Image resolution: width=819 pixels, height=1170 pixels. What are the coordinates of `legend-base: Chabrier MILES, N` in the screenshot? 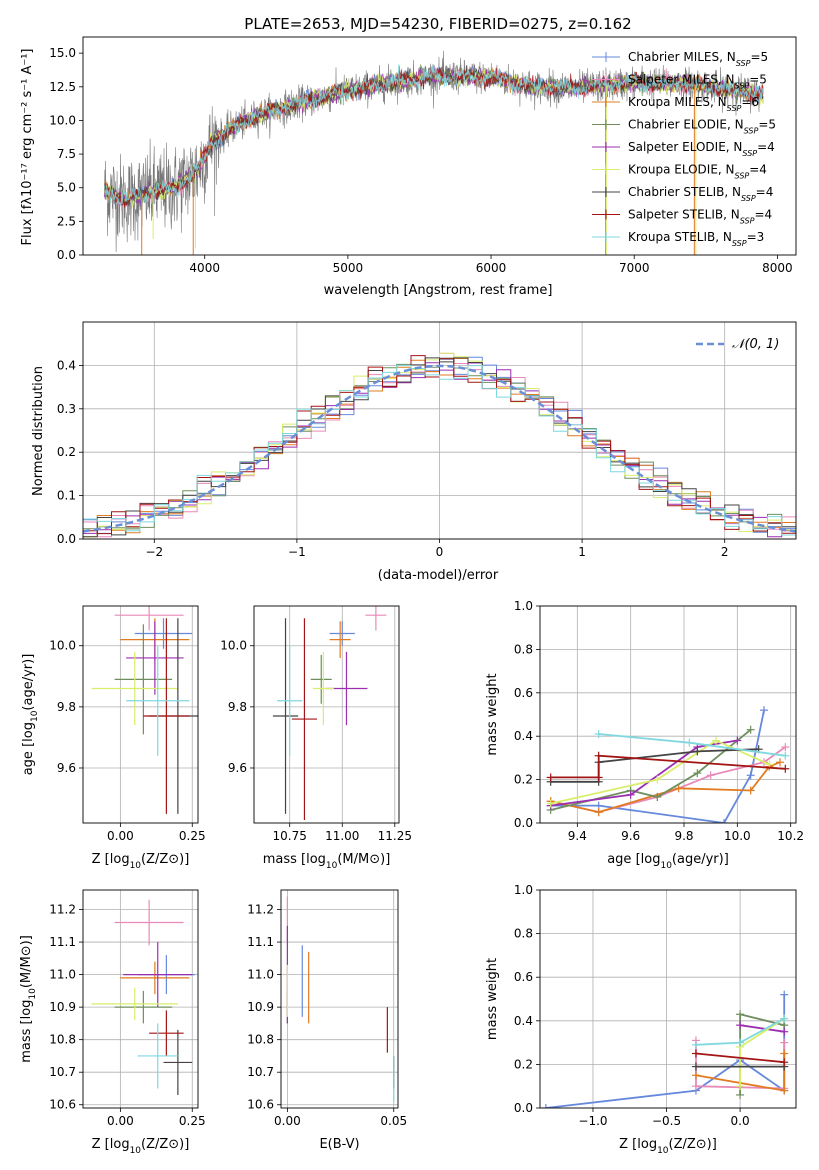 It's located at (682, 57).